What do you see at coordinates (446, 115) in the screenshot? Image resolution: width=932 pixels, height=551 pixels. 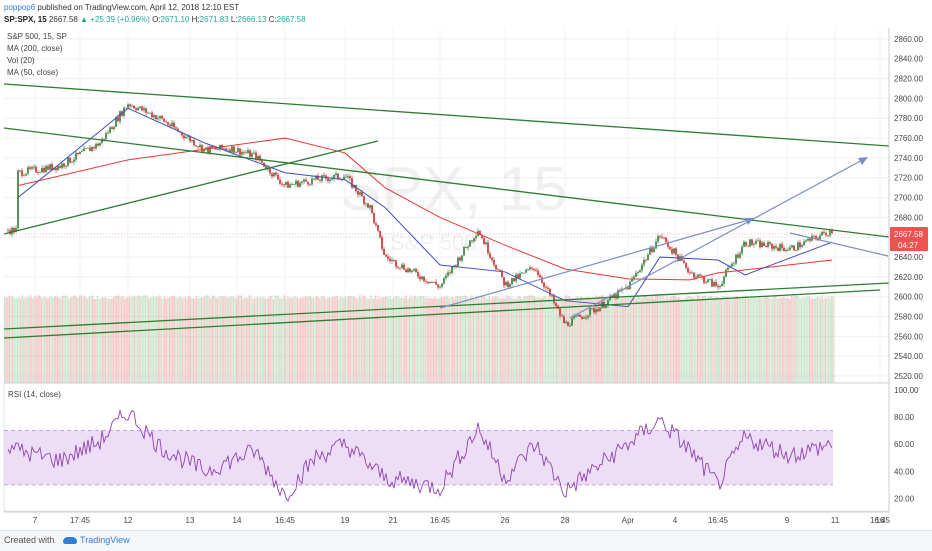 I see `trendline-top` at bounding box center [446, 115].